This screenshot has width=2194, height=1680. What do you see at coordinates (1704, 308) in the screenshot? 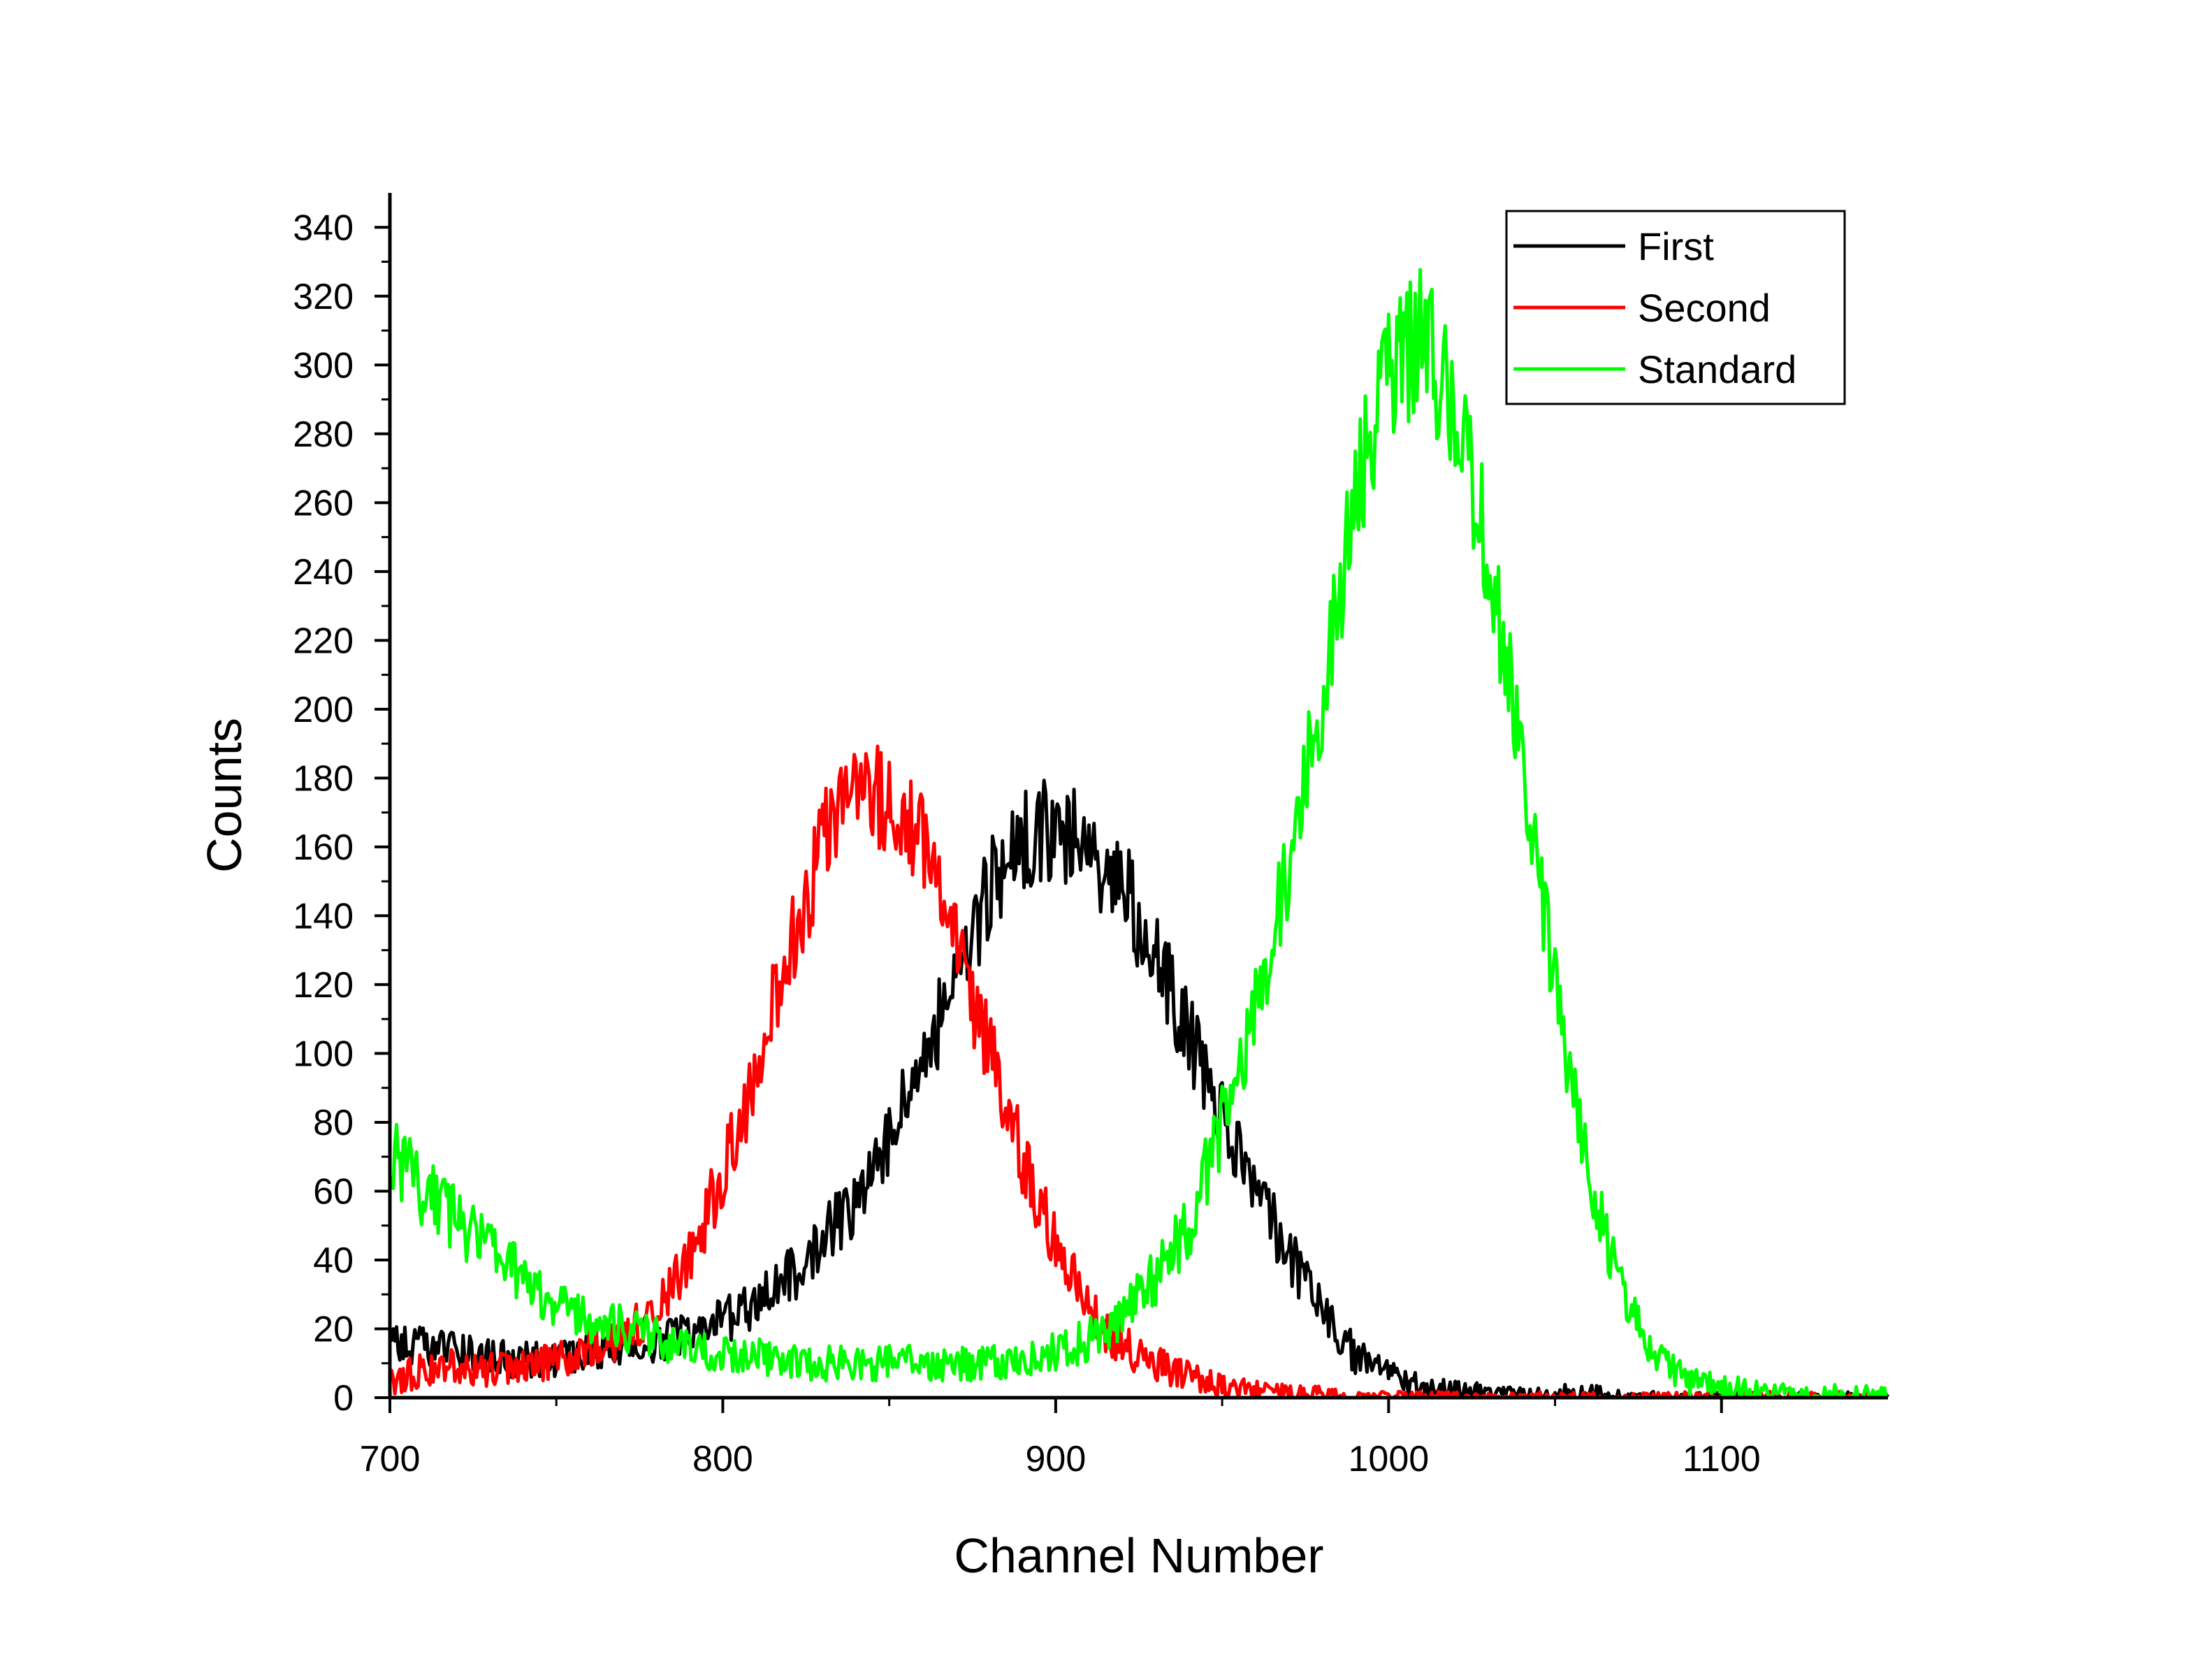
I see `legend-label-second: Second` at bounding box center [1704, 308].